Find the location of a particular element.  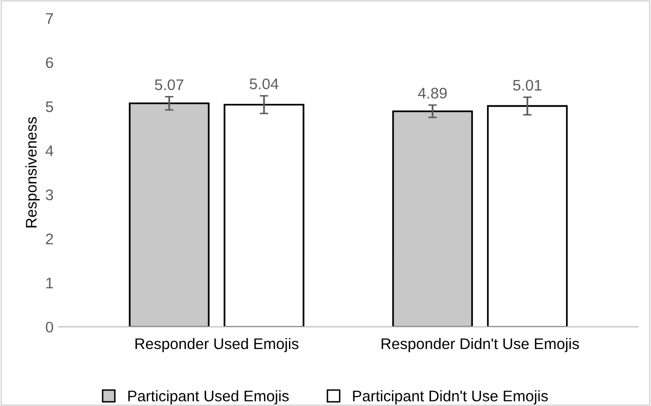

data-label: 5.01 is located at coordinates (527, 85).